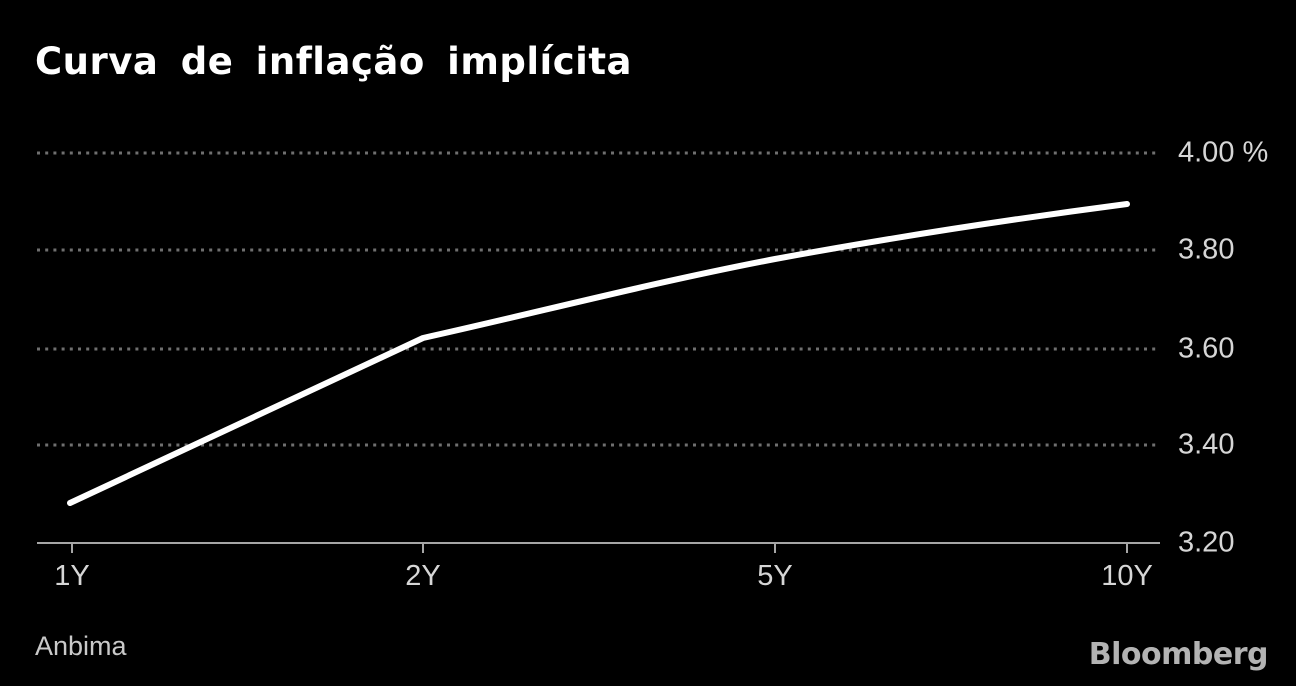 This screenshot has height=686, width=1296. I want to click on x-axis-label-10y: 10Y, so click(1127, 576).